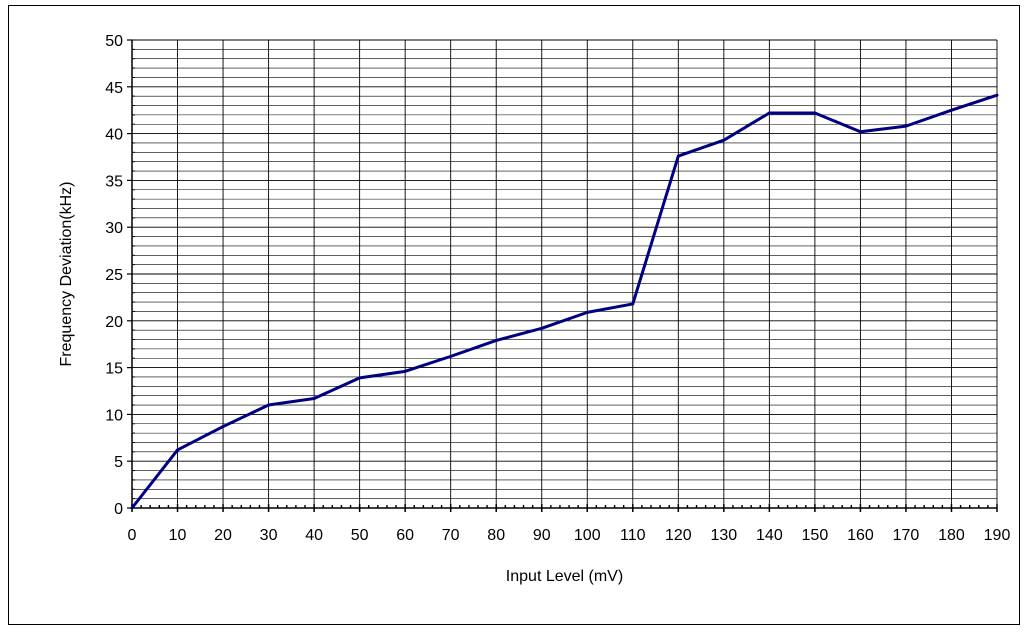  I want to click on x-tick-label: 0, so click(132, 535).